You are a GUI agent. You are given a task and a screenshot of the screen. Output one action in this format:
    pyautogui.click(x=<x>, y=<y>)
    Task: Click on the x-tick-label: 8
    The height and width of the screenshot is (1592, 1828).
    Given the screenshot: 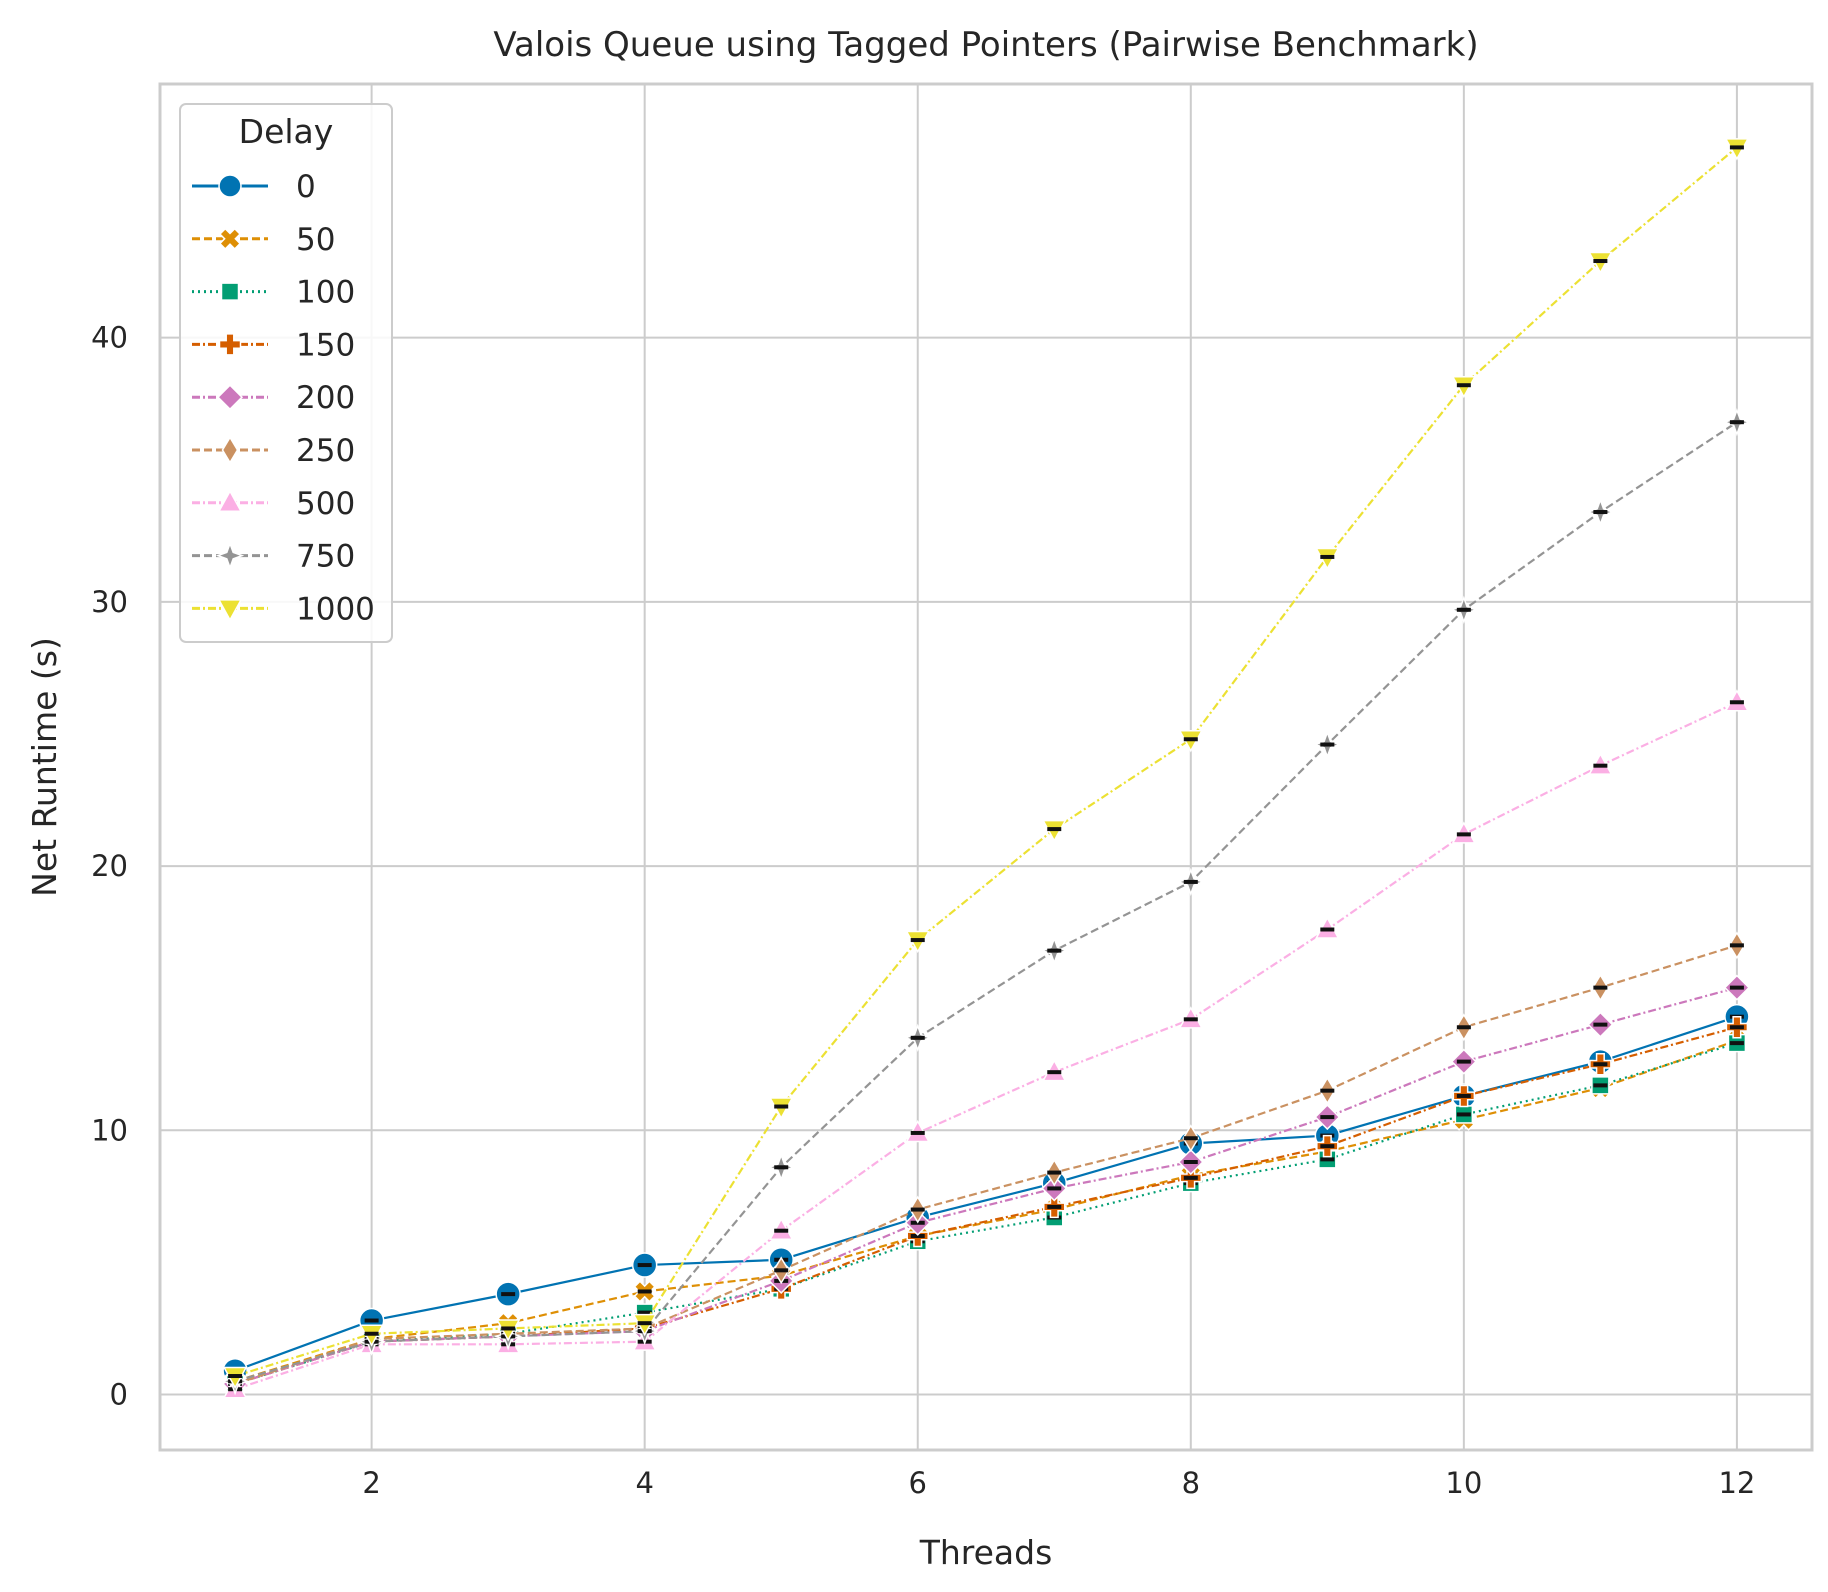 What is the action you would take?
    pyautogui.click(x=1191, y=1483)
    